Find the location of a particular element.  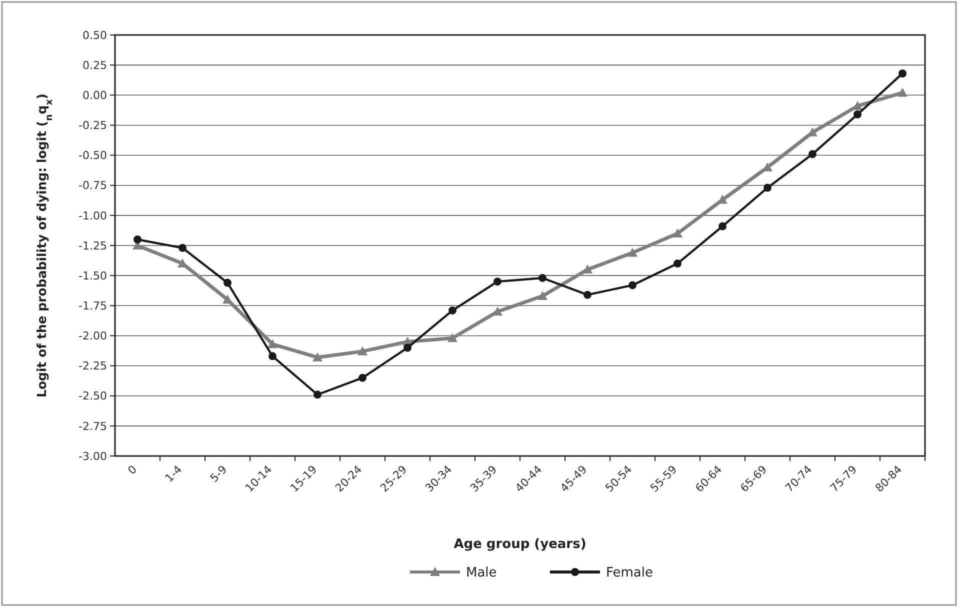

y-tick-label: -2.00 is located at coordinates (92, 336).